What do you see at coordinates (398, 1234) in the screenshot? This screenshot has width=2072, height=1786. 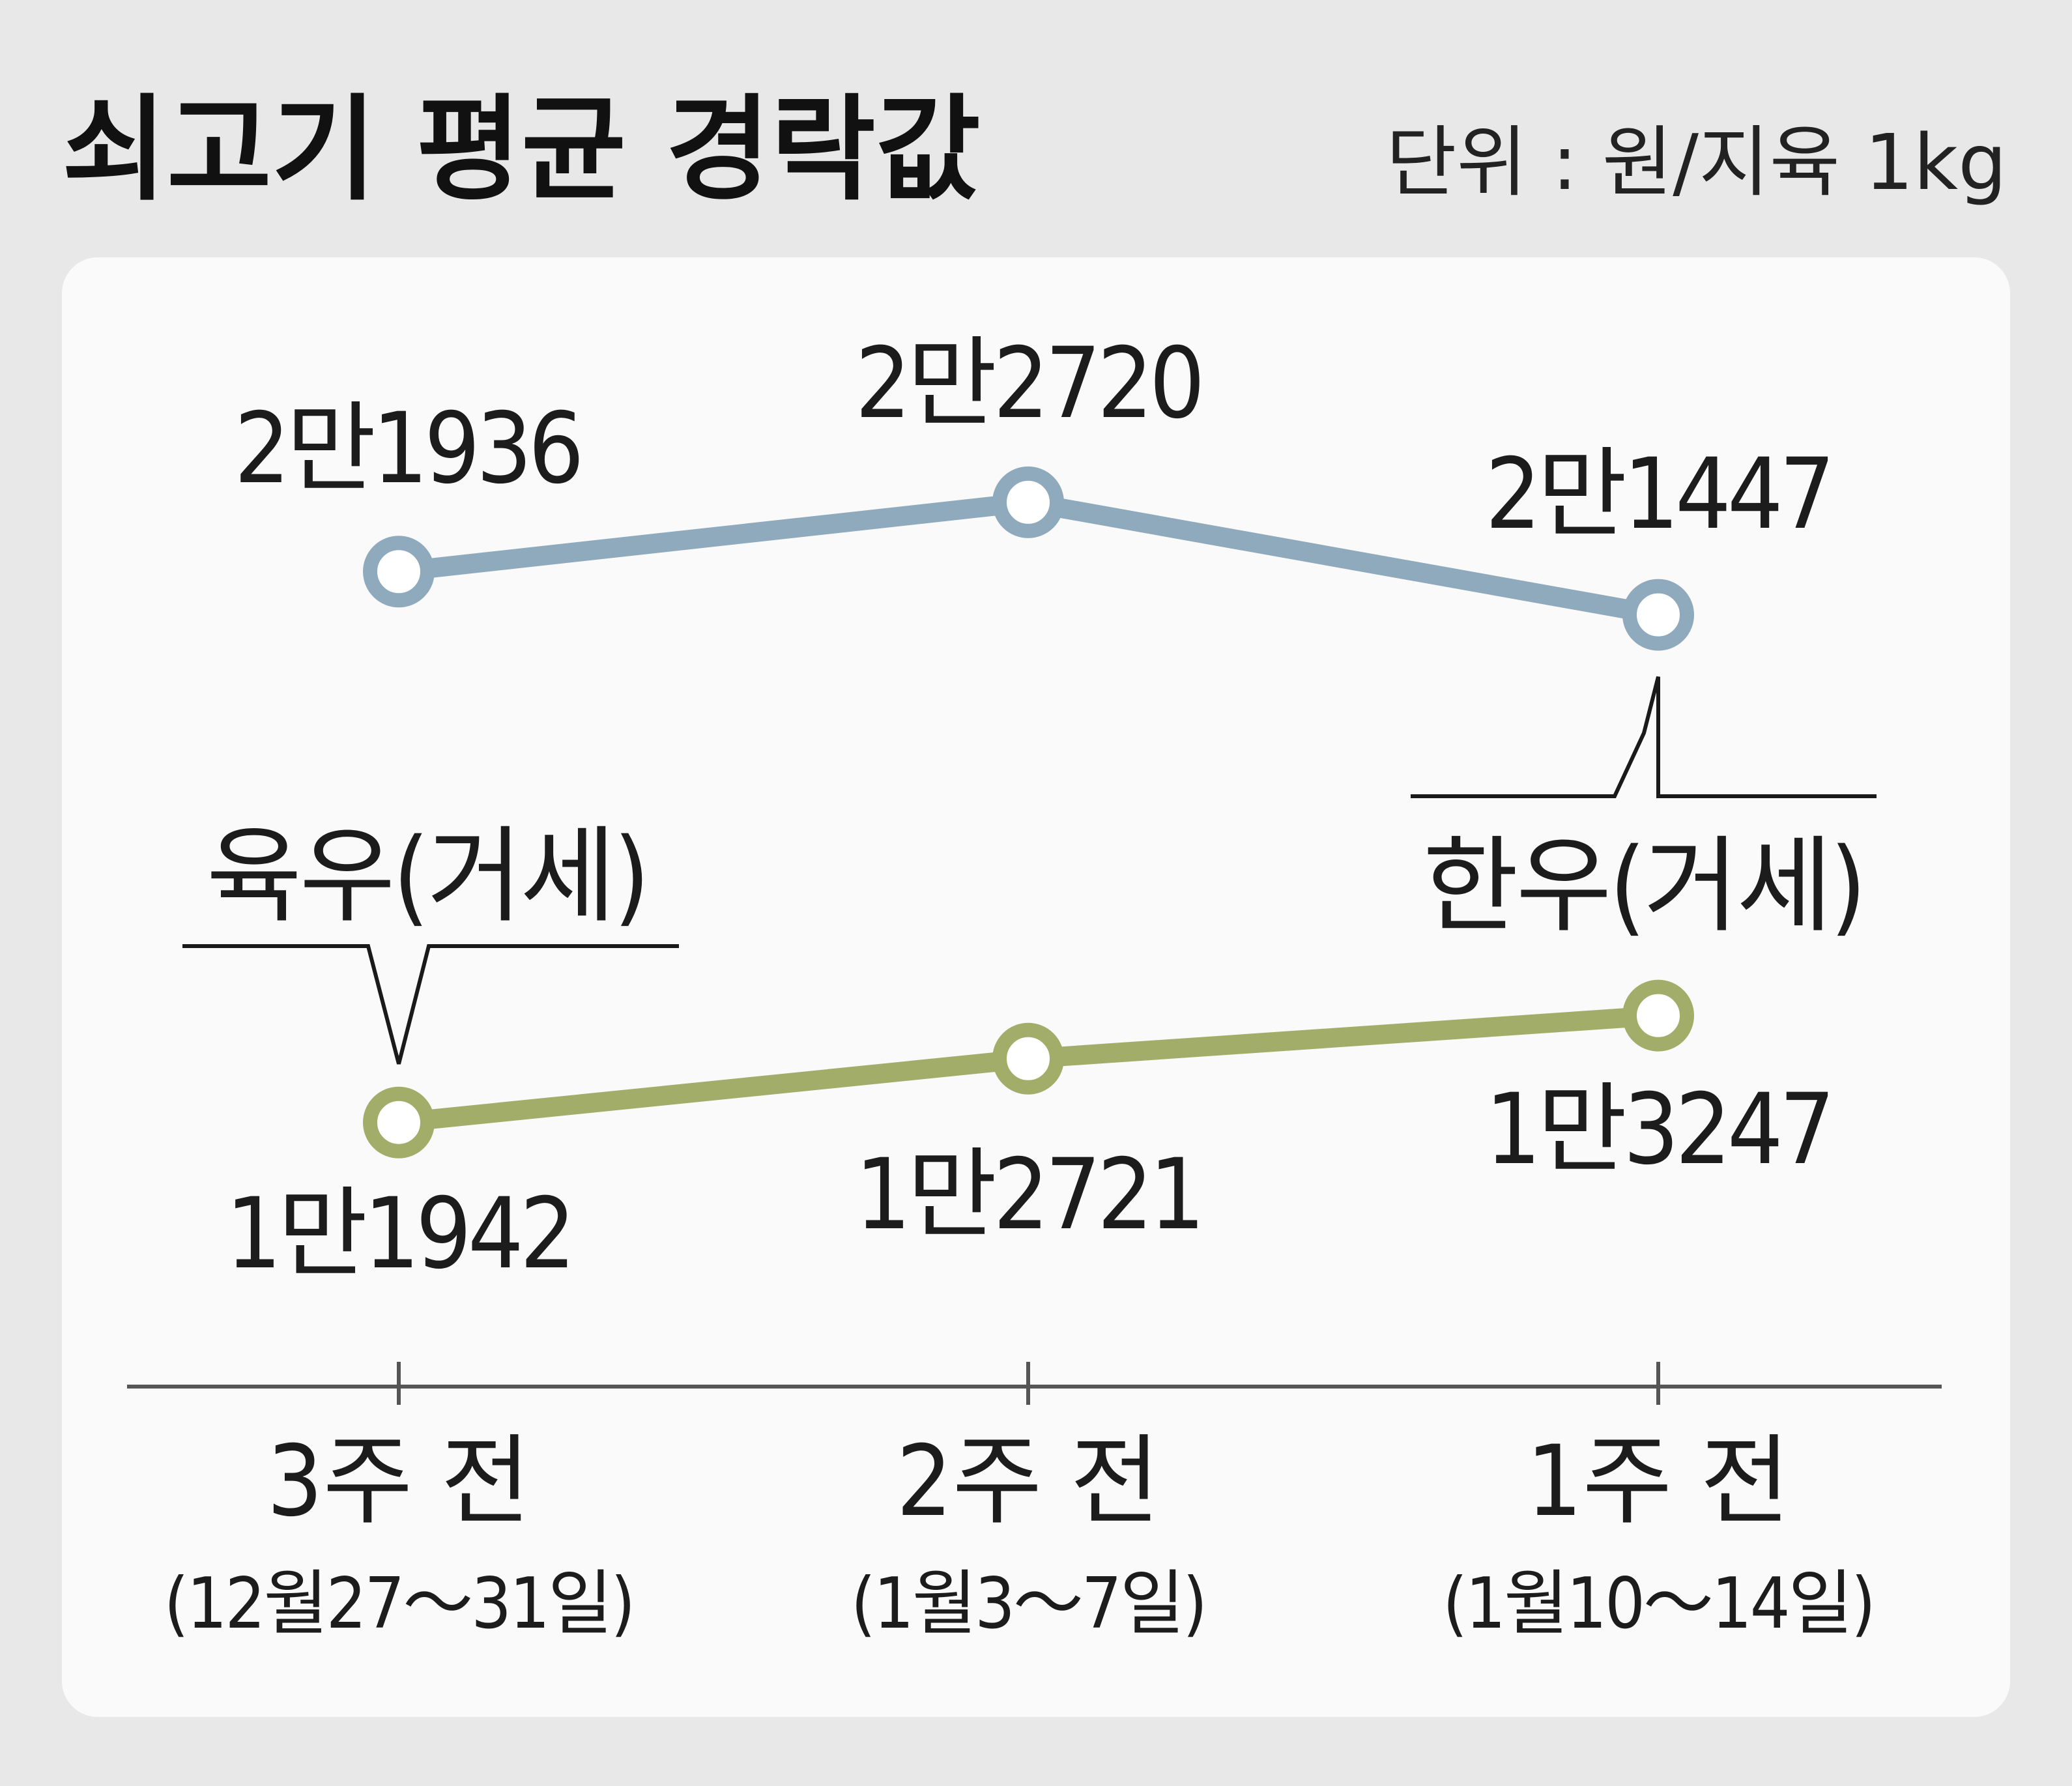 I see `data-value-label: 1만1942` at bounding box center [398, 1234].